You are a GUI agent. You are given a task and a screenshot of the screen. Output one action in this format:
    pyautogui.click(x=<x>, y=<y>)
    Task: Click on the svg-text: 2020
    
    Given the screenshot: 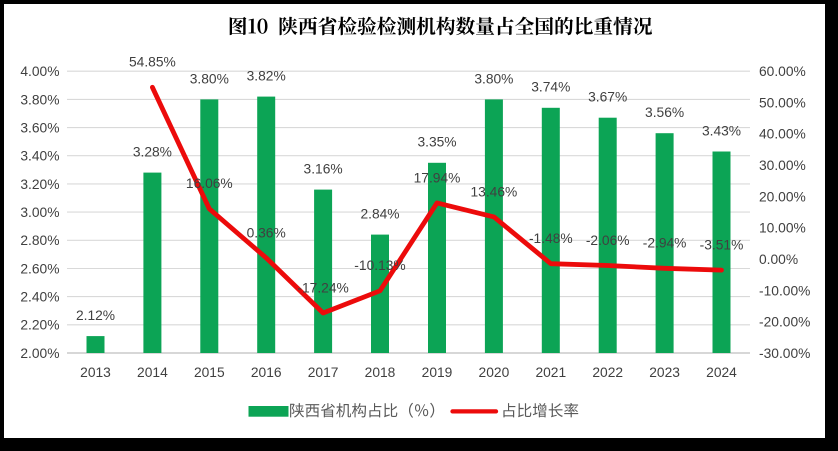 What is the action you would take?
    pyautogui.click(x=494, y=372)
    